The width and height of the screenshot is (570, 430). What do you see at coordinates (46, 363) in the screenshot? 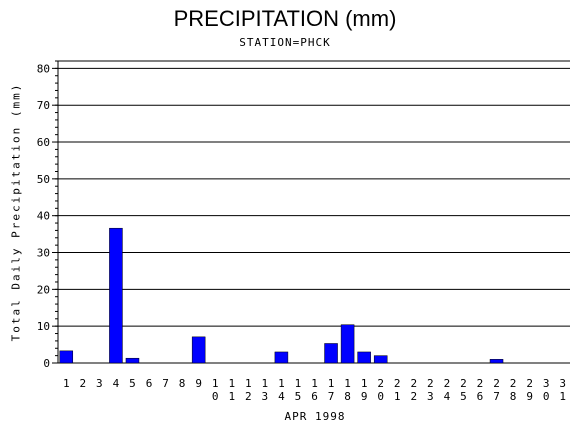
I see `y-tick-label: 0` at bounding box center [46, 363].